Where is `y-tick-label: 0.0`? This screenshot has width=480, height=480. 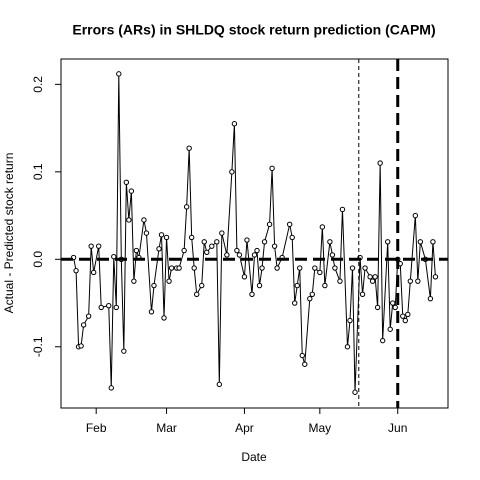
y-tick-label: 0.0 is located at coordinates (38, 259).